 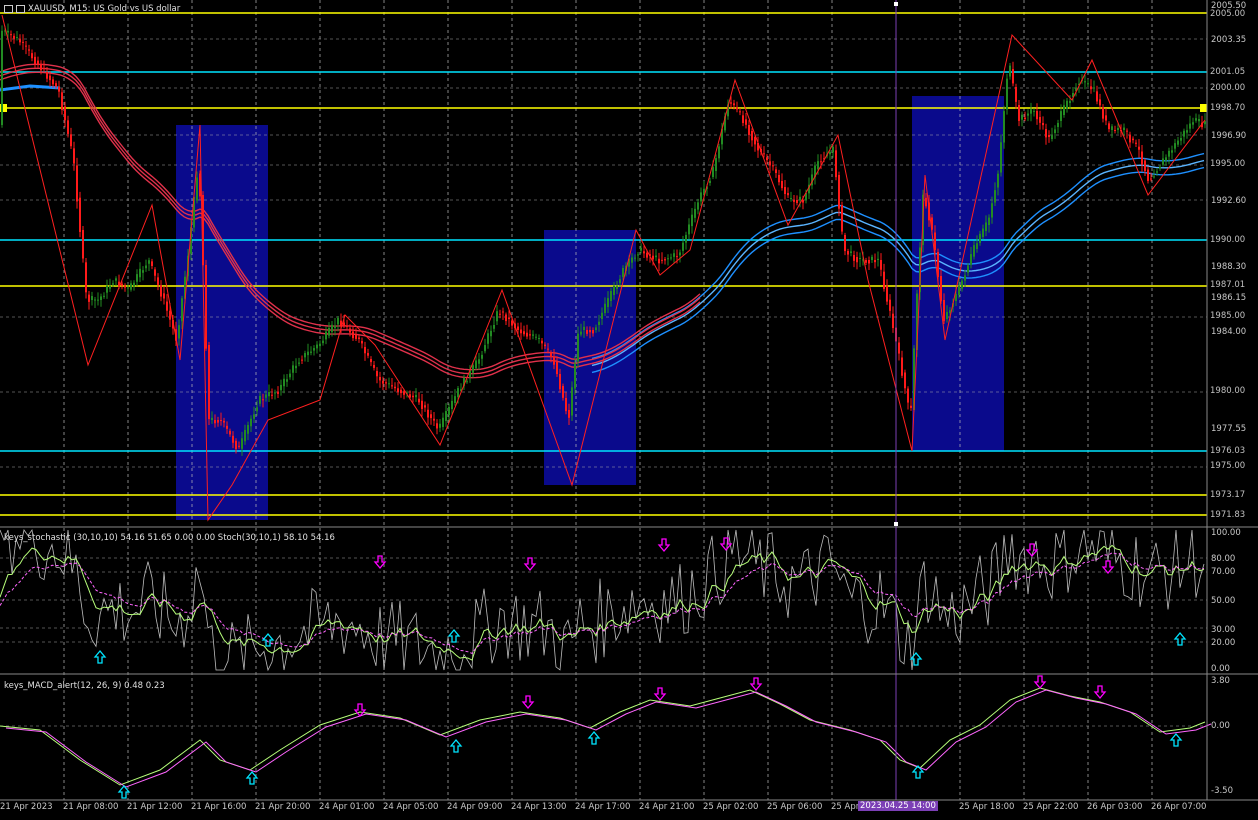 I want to click on price-axis-label: 1992.60, so click(x=1229, y=201).